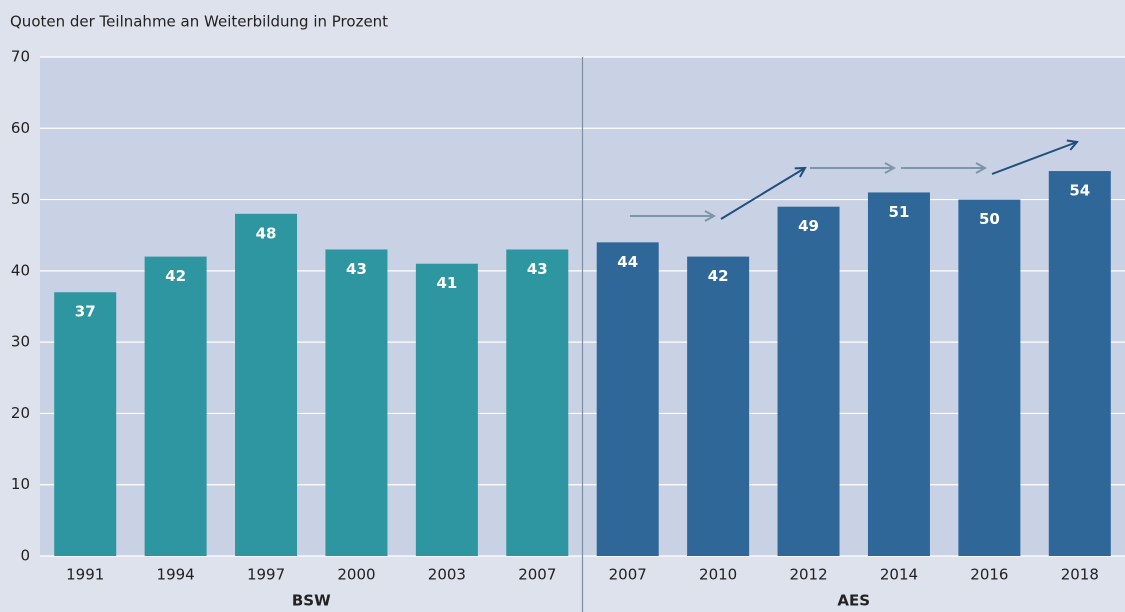 Image resolution: width=1125 pixels, height=612 pixels. I want to click on x-tick-label: 1997, so click(266, 575).